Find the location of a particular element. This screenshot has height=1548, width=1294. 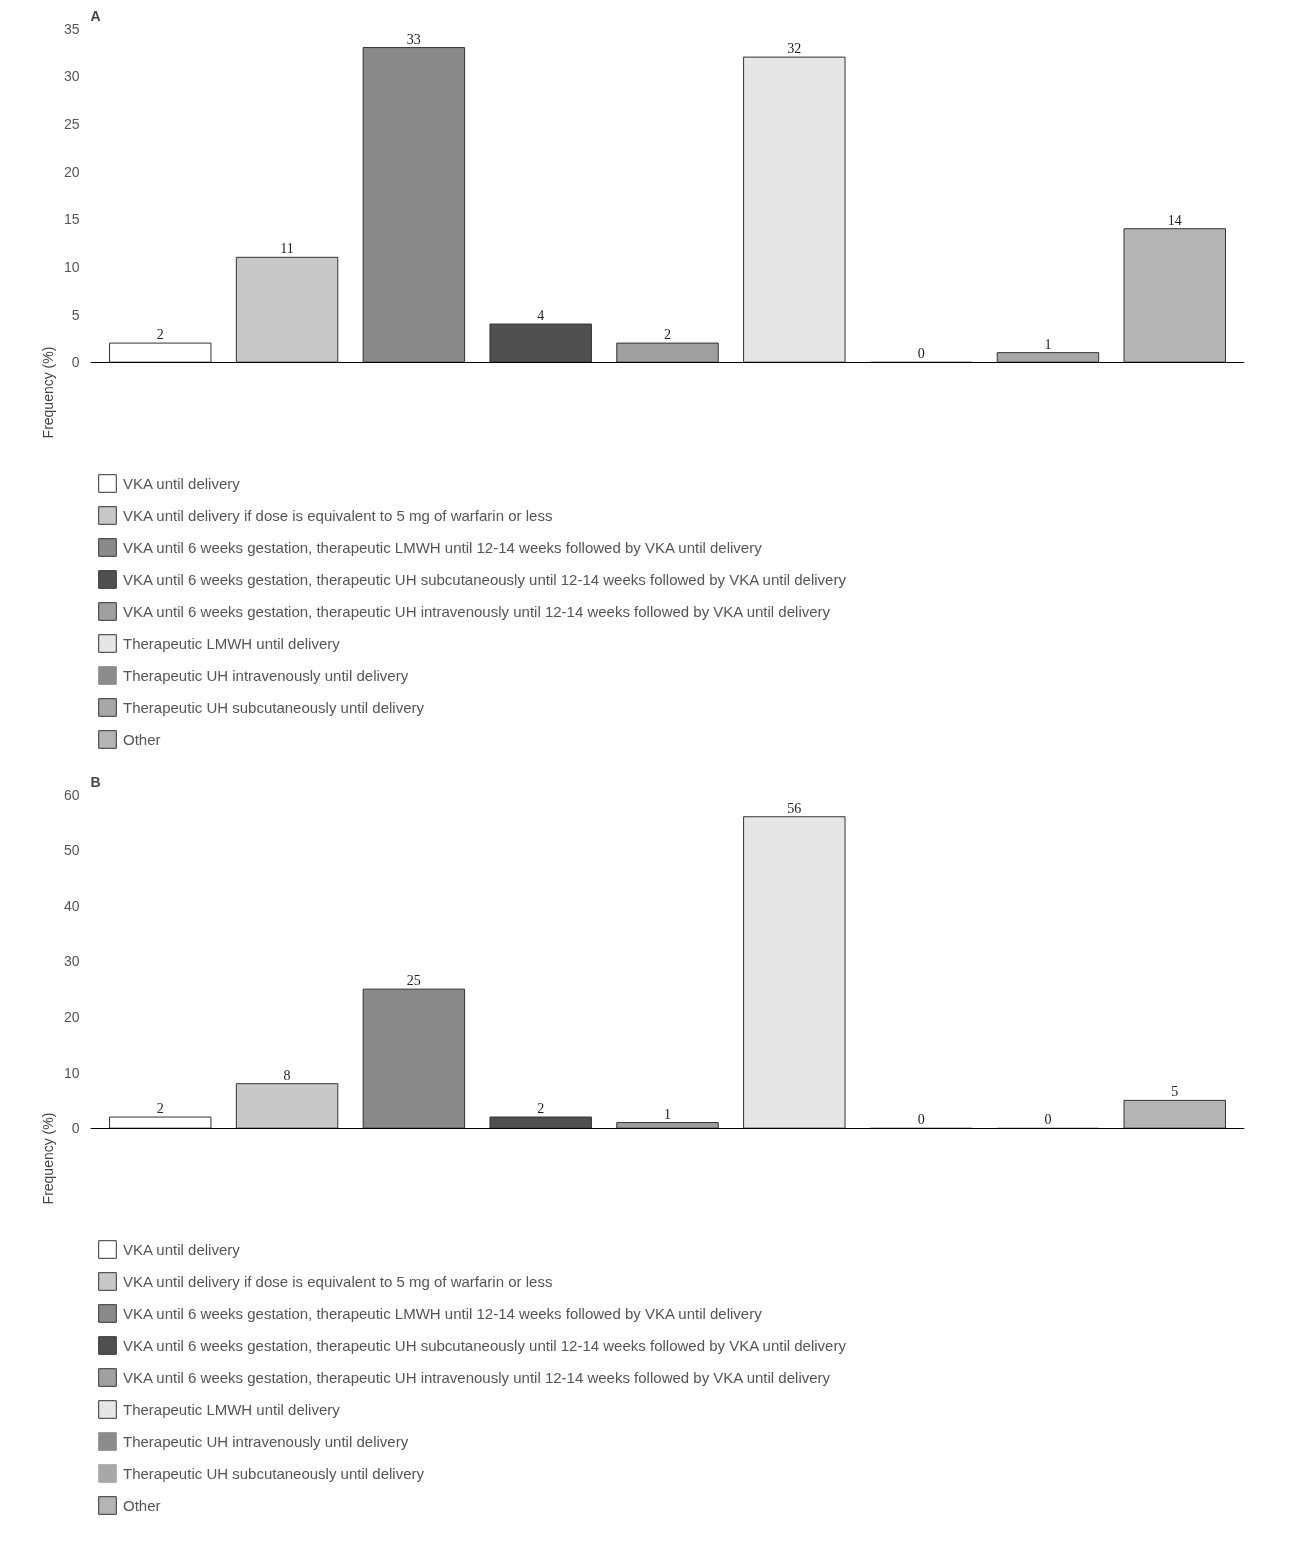

data-label: 14 is located at coordinates (1174, 220).